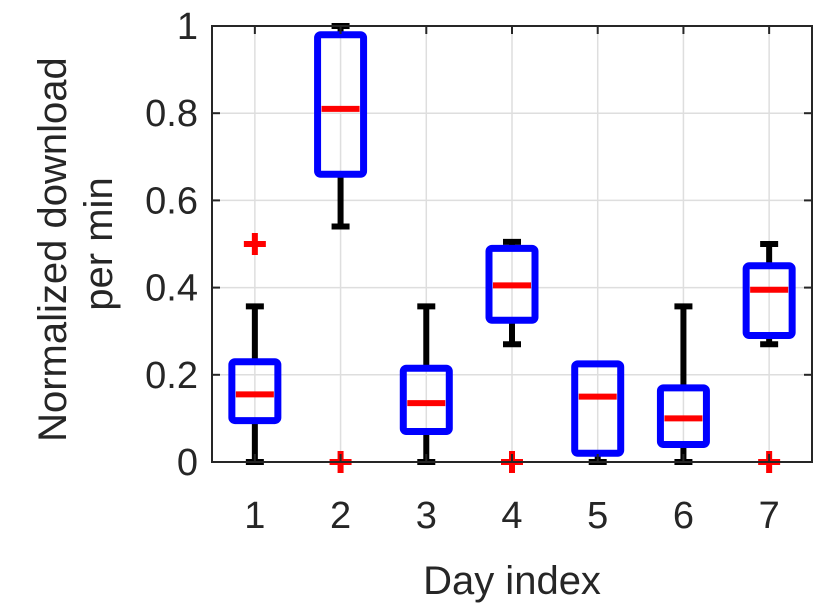 The height and width of the screenshot is (616, 830). Describe the element at coordinates (171, 114) in the screenshot. I see `y-tick-label: 0.8` at that location.